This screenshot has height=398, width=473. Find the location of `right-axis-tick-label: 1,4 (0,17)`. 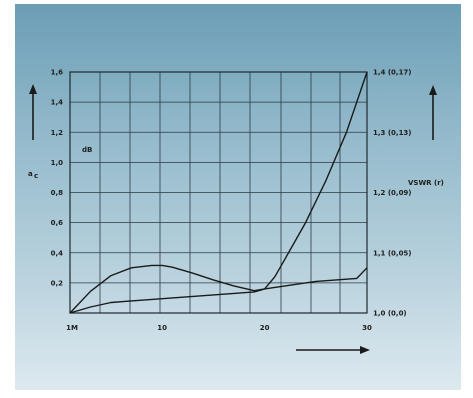

right-axis-tick-label: 1,4 (0,17) is located at coordinates (392, 73).